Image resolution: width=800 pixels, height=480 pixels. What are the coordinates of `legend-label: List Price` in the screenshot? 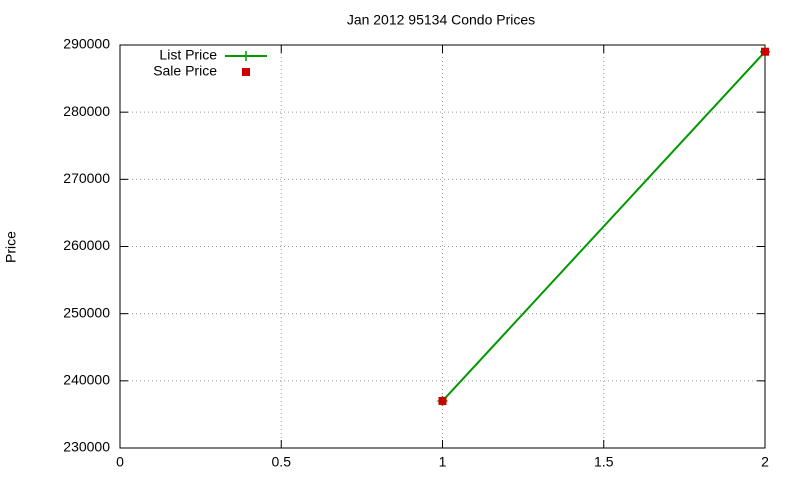 It's located at (188, 55).